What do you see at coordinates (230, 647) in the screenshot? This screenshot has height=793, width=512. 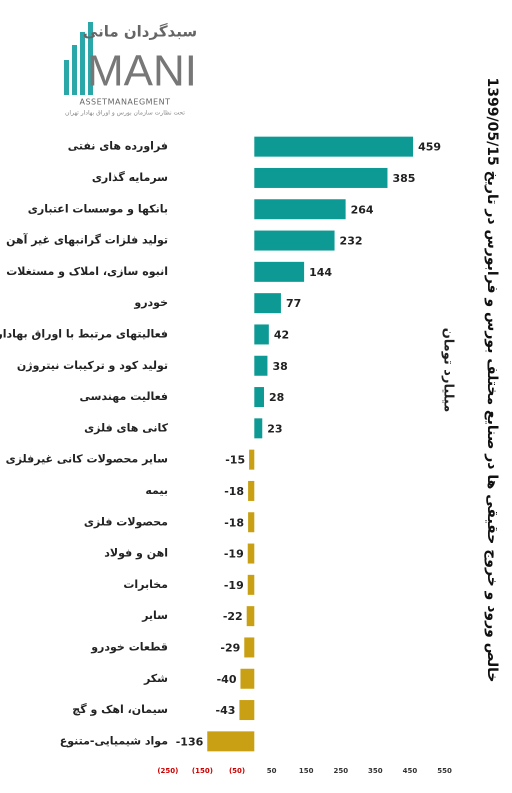 I see `value-label: -29` at bounding box center [230, 647].